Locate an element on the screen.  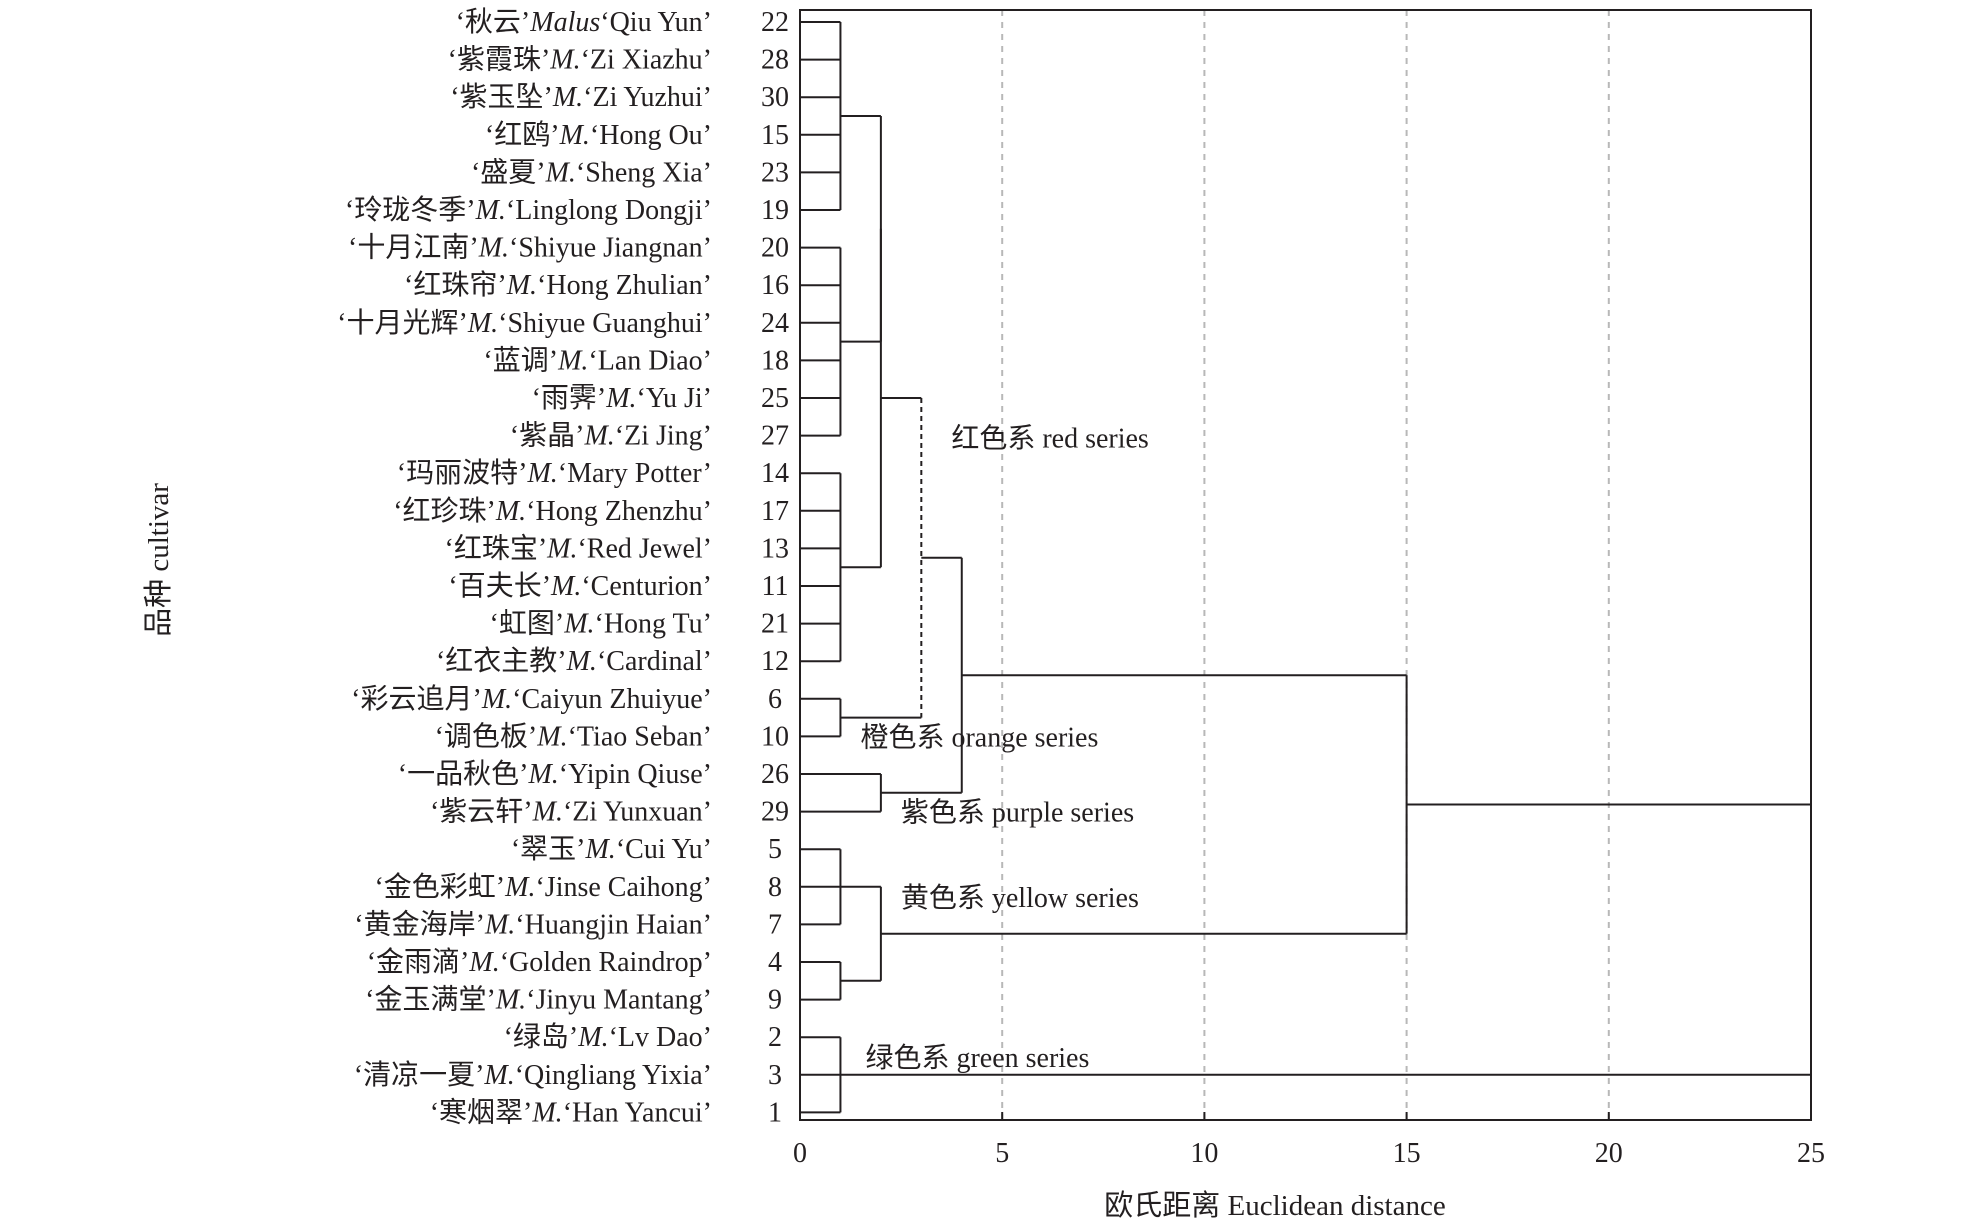
x-tick-label: 10 is located at coordinates (1204, 1153).